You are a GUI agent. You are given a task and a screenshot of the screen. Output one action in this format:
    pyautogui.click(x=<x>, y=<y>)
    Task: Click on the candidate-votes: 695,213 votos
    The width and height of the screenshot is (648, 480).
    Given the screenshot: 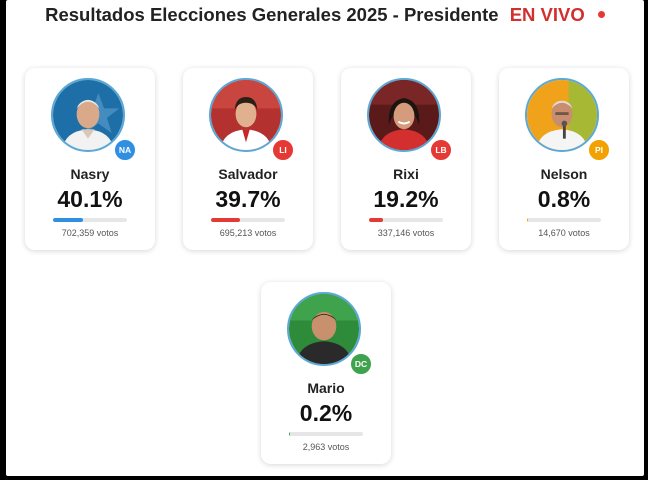 What is the action you would take?
    pyautogui.click(x=248, y=233)
    